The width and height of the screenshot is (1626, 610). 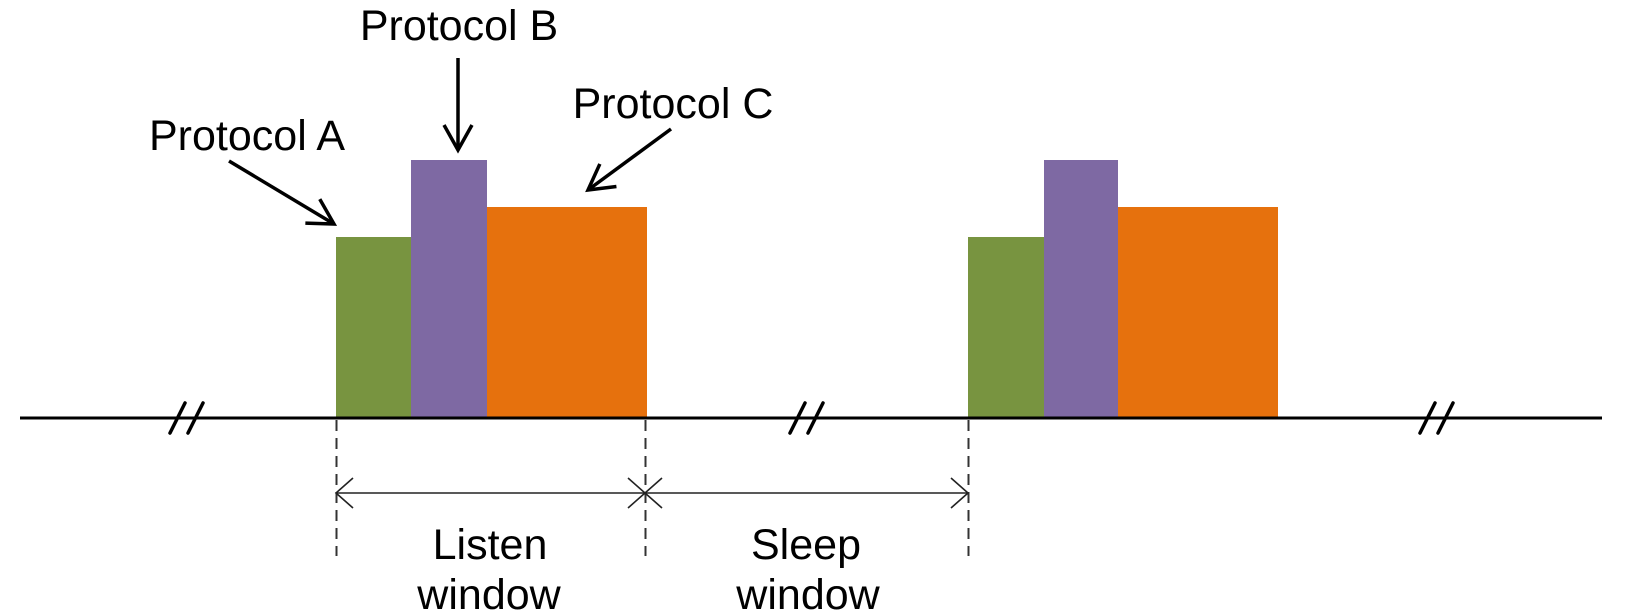 I want to click on protocol-a-callout-arrow, so click(x=283, y=192).